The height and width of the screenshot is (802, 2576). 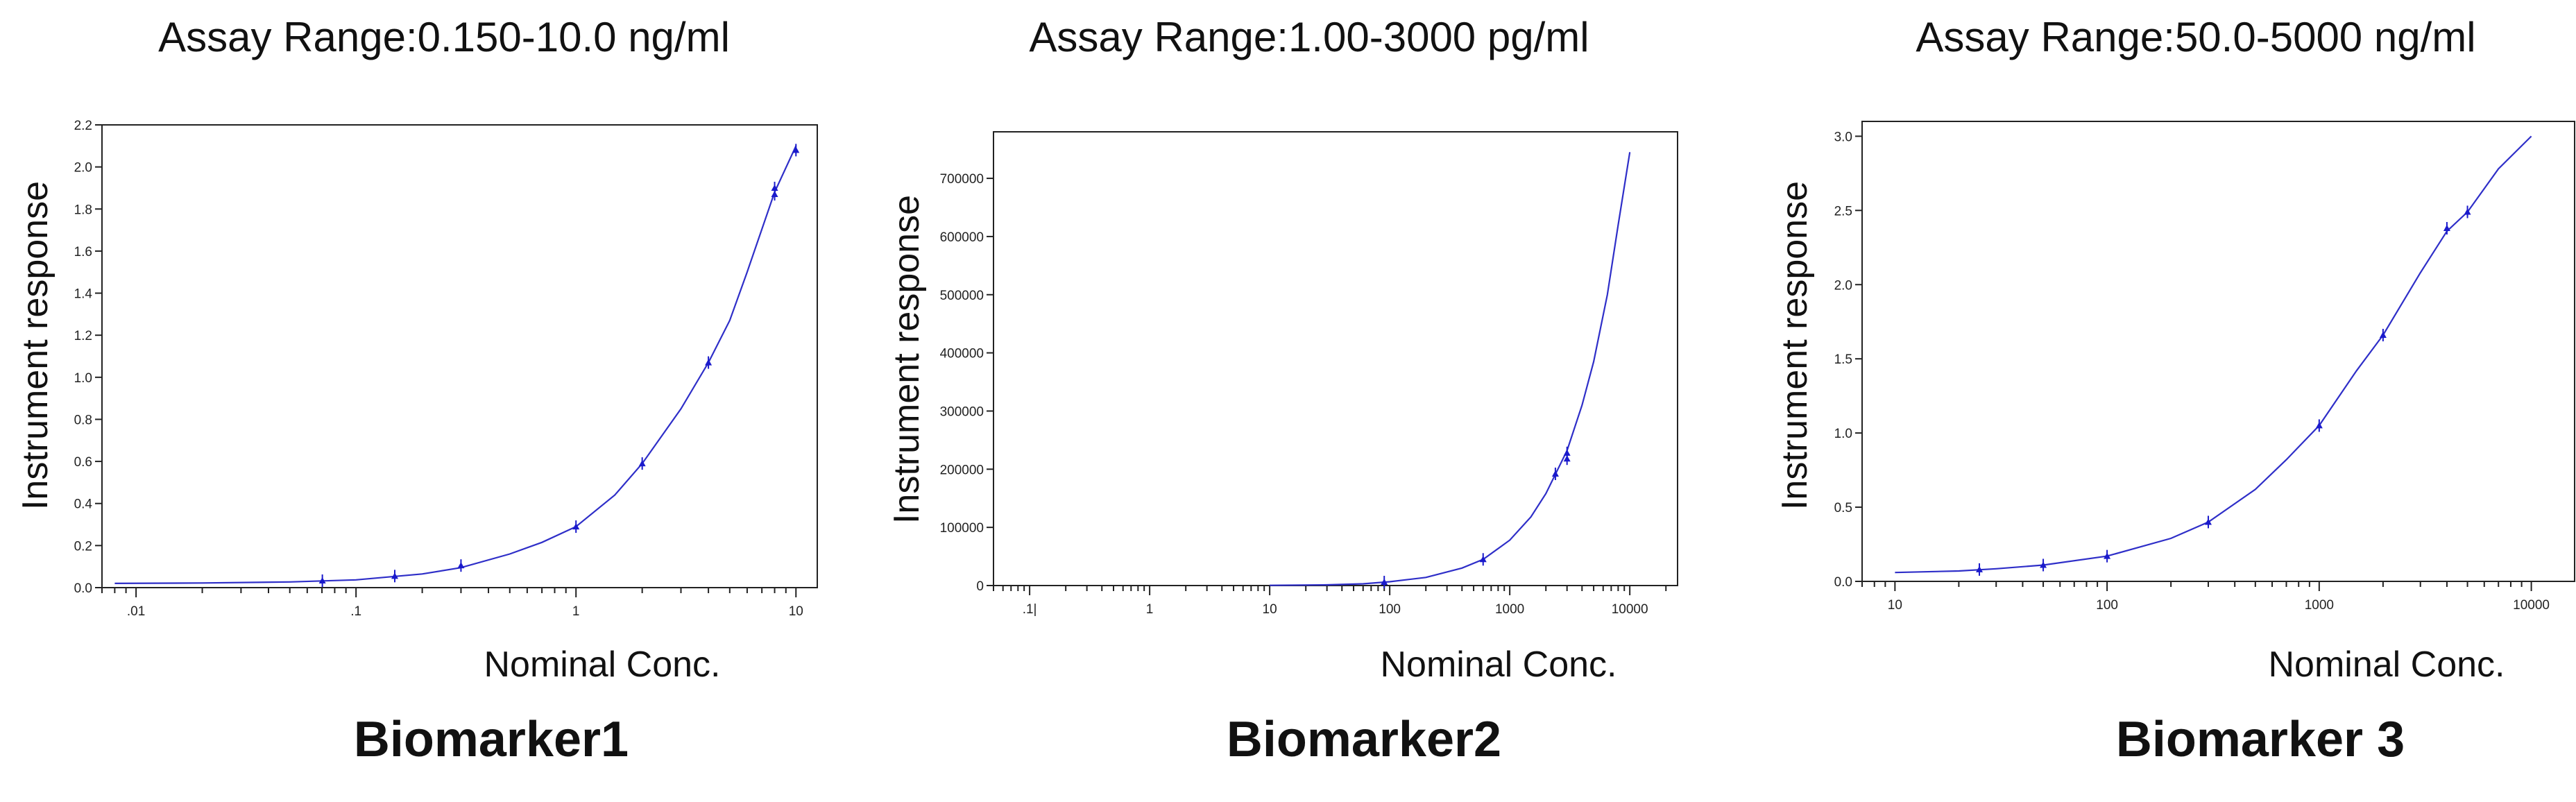 What do you see at coordinates (355, 611) in the screenshot?
I see `x-tick-label: .1` at bounding box center [355, 611].